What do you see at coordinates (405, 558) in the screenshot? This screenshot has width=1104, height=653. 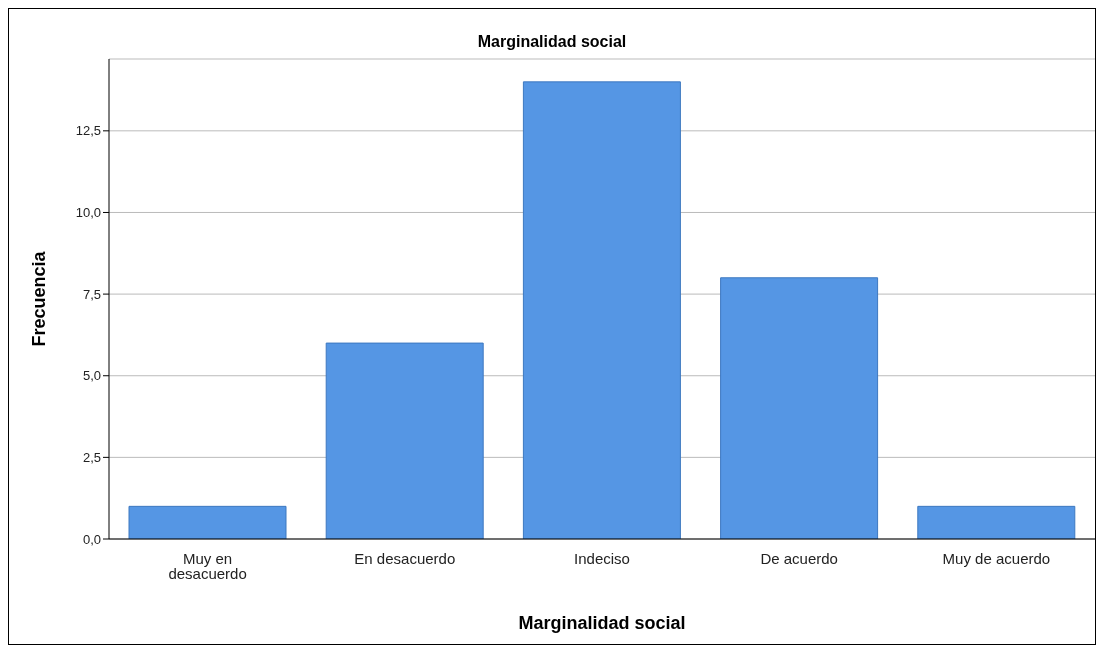 I see `x-tick-label: En desacuerdo` at bounding box center [405, 558].